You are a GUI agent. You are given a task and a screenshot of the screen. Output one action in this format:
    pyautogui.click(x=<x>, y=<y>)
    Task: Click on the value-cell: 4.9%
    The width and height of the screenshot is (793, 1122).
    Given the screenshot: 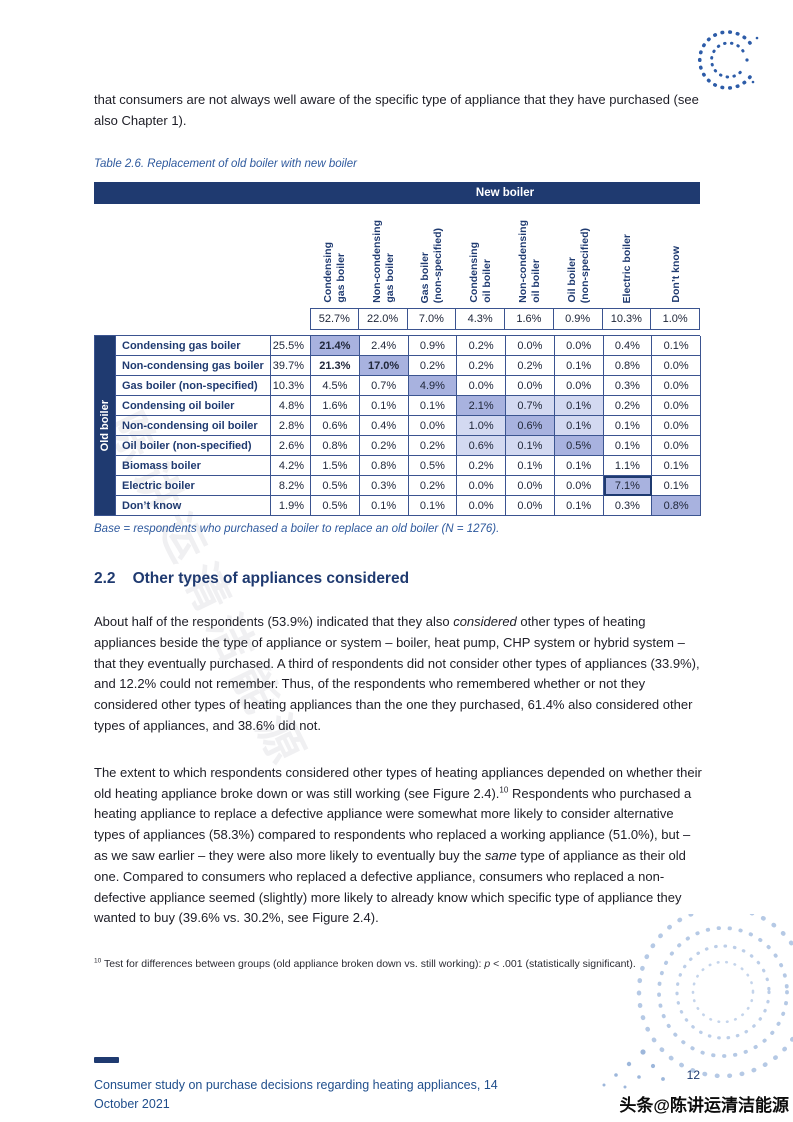 What is the action you would take?
    pyautogui.click(x=433, y=386)
    